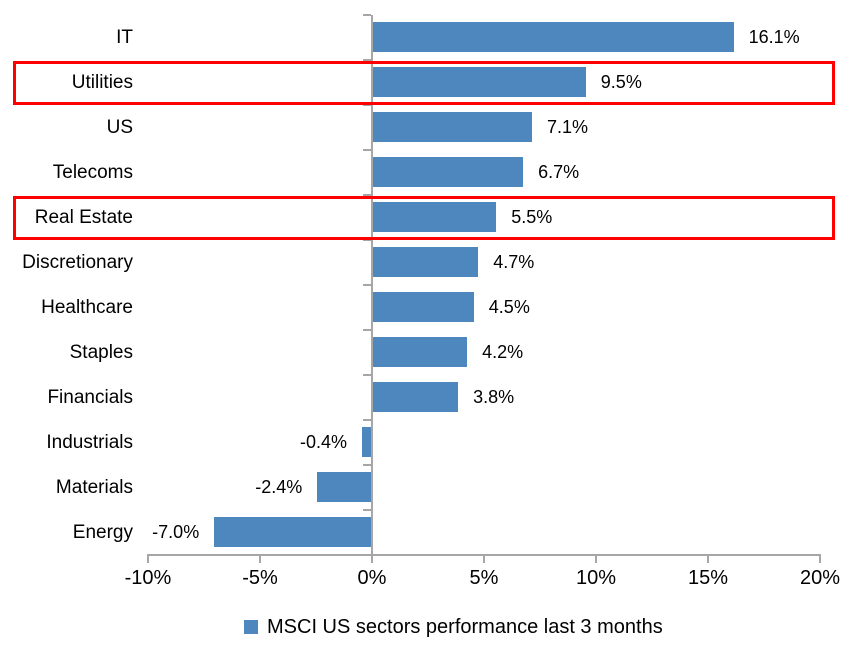 This screenshot has width=852, height=651. I want to click on value-label: 5.5%, so click(532, 217).